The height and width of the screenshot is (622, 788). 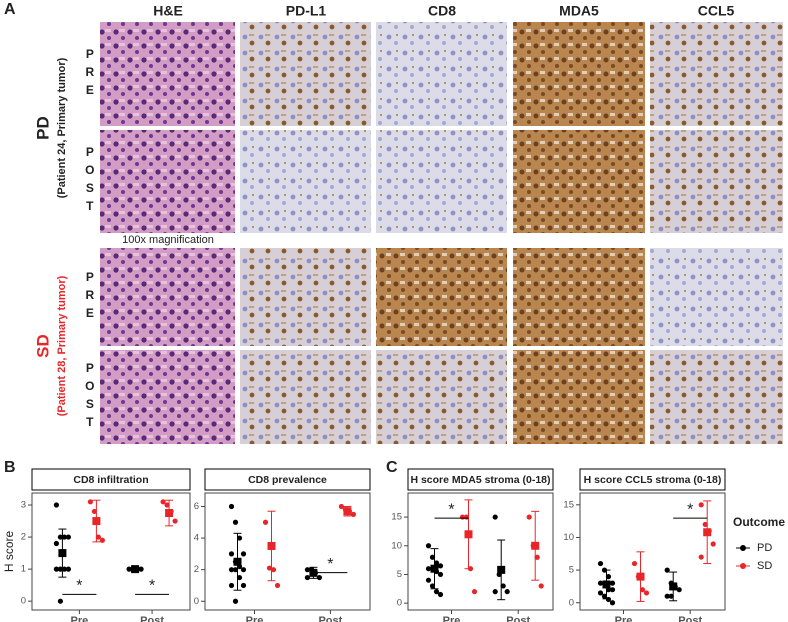 What do you see at coordinates (9, 552) in the screenshot?
I see `y-axis-label: H score` at bounding box center [9, 552].